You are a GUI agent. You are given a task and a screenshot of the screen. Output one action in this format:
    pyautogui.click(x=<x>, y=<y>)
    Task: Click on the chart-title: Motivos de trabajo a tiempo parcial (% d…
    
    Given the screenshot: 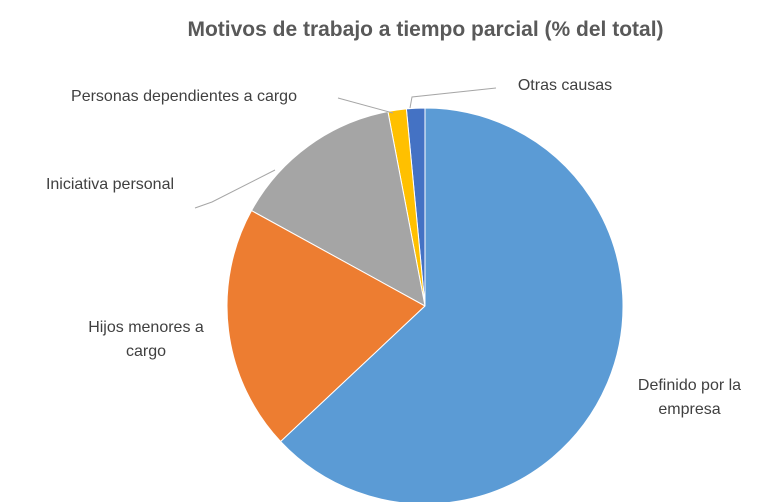 What is the action you would take?
    pyautogui.click(x=425, y=29)
    